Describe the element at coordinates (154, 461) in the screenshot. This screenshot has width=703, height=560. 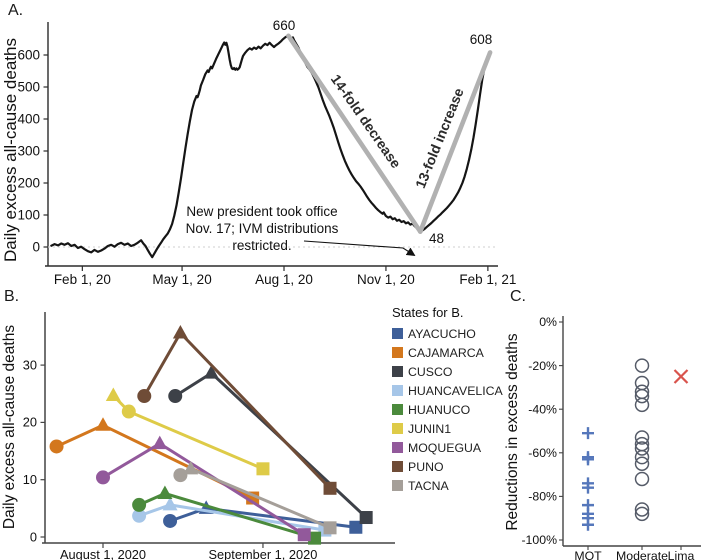
I see `series-line-CAJAMARCA` at that location.